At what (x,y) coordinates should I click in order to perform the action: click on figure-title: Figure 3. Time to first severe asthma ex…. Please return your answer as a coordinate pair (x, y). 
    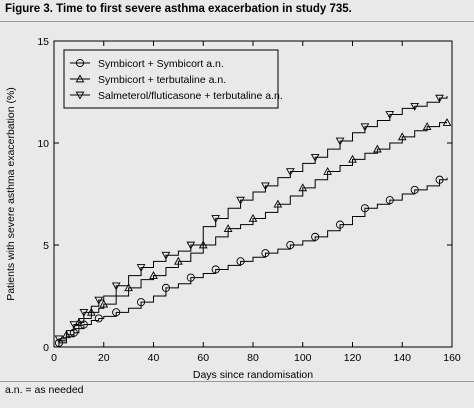
    Looking at the image, I should click on (178, 9).